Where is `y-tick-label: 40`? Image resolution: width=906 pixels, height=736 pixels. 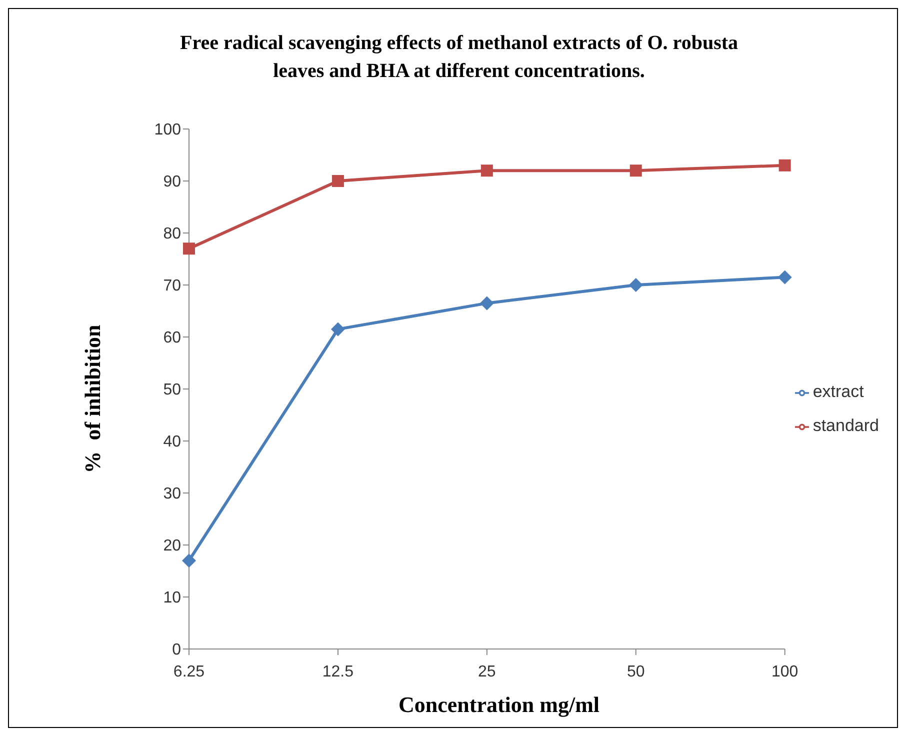 y-tick-label: 40 is located at coordinates (172, 442).